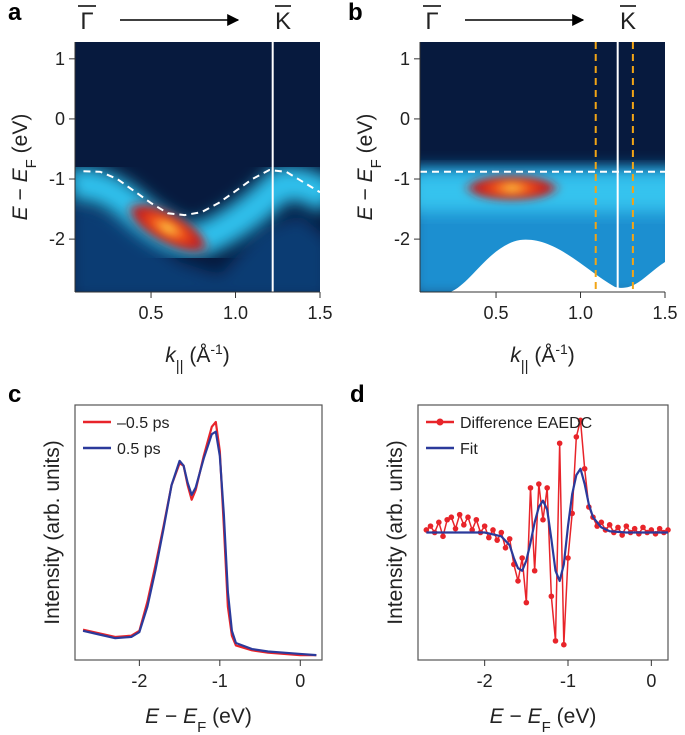  I want to click on legend-label: Difference EAEDC, so click(526, 423).